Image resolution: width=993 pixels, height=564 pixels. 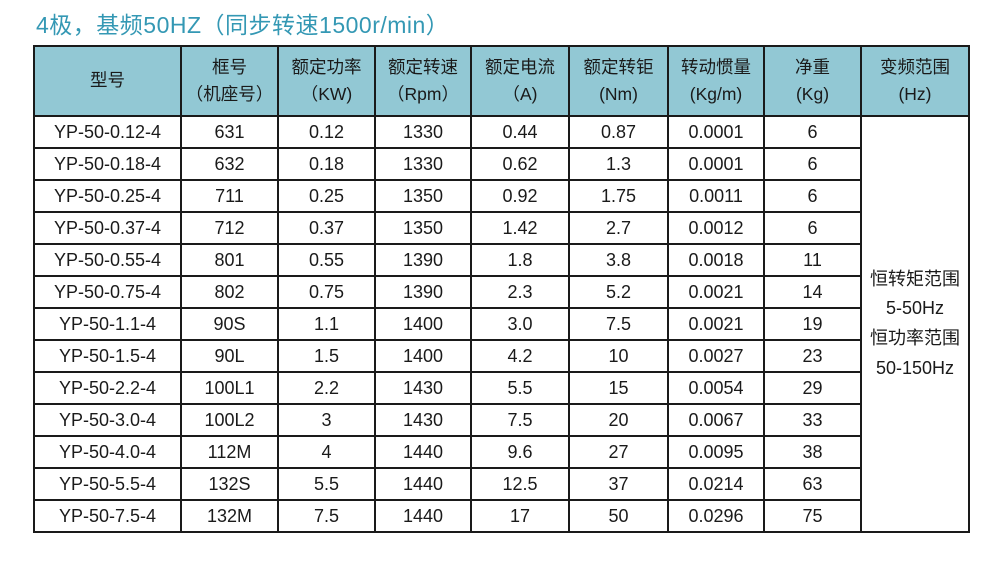 What do you see at coordinates (229, 81) in the screenshot?
I see `column-header-1: 框号 （机座号）` at bounding box center [229, 81].